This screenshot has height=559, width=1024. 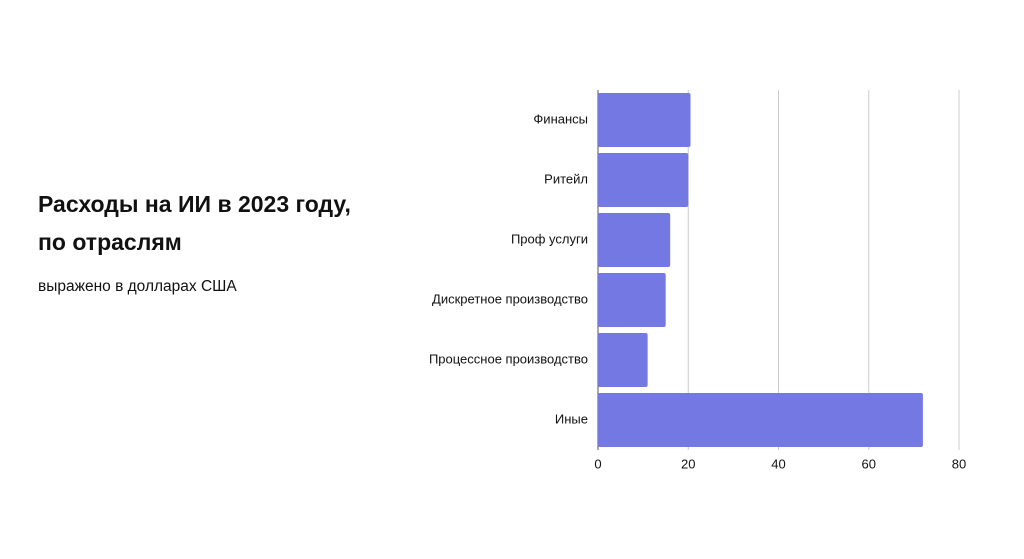 What do you see at coordinates (110, 242) in the screenshot?
I see `chart-title: по отраслям` at bounding box center [110, 242].